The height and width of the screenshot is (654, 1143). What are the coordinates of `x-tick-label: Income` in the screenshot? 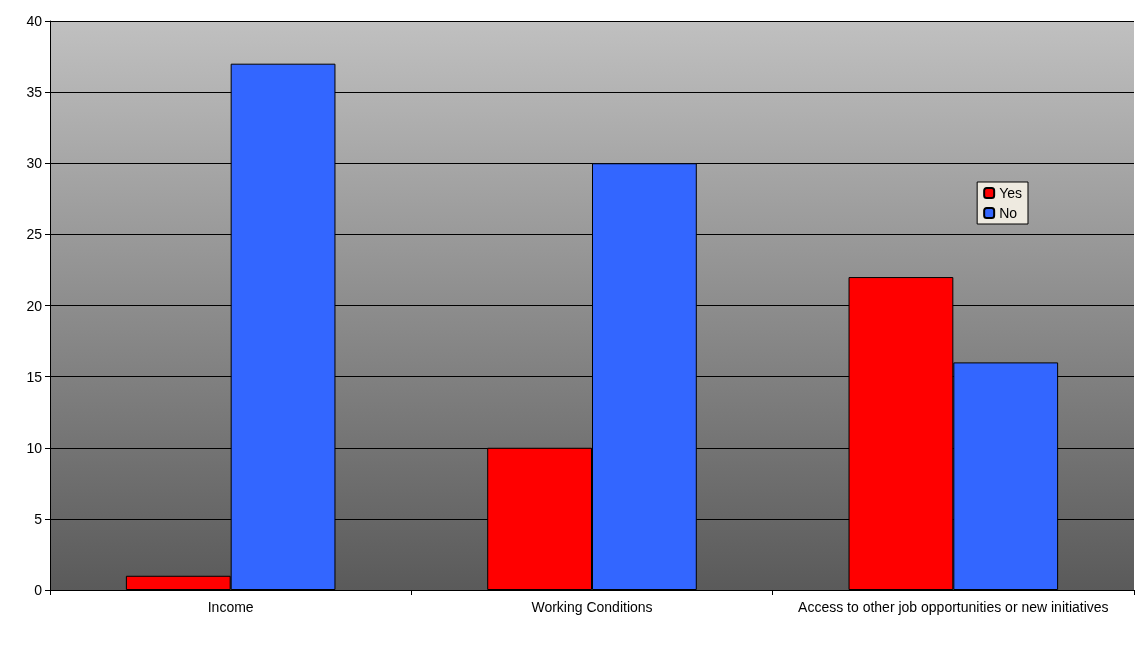 It's located at (230, 607).